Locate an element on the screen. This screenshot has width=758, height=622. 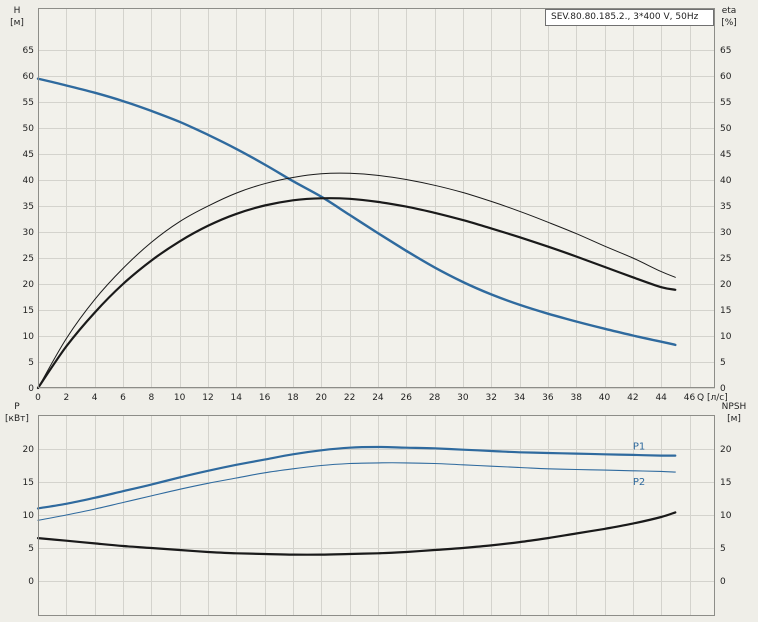
curve-p2 is located at coordinates (356, 491).